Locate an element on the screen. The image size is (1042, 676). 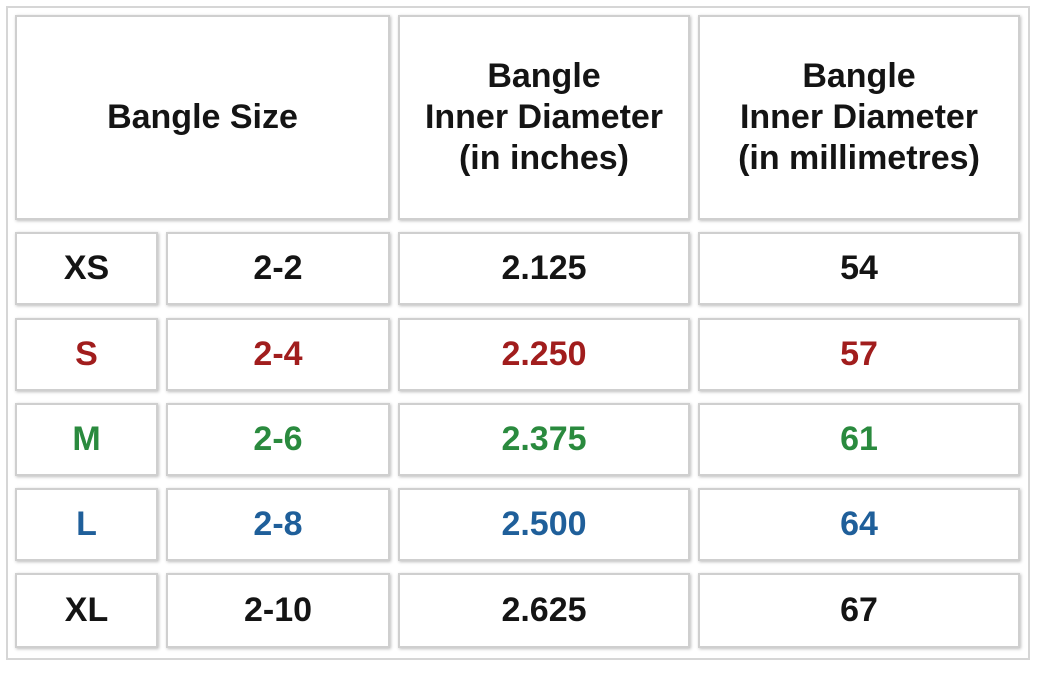
cell-text: XL is located at coordinates (86, 610).